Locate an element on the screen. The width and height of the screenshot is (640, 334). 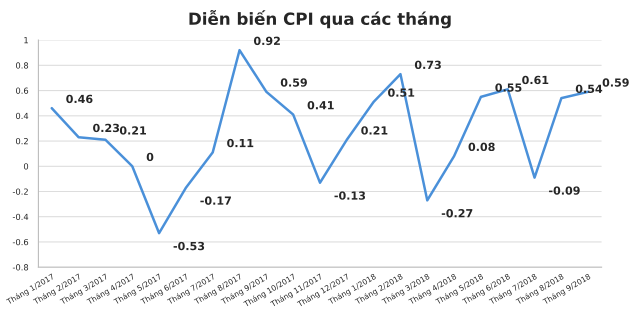
data-label: 0.08 is located at coordinates (481, 147).